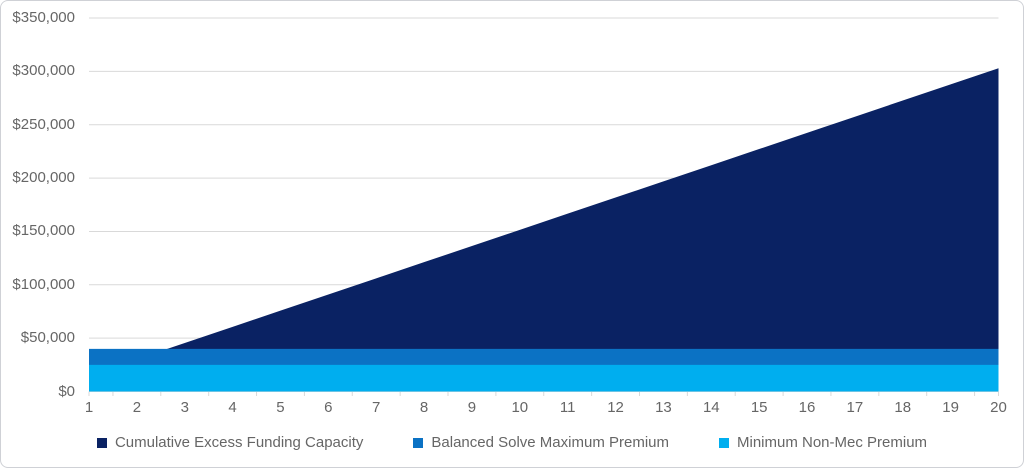  I want to click on legend-item: Minimum Non-Mec Premium, so click(823, 442).